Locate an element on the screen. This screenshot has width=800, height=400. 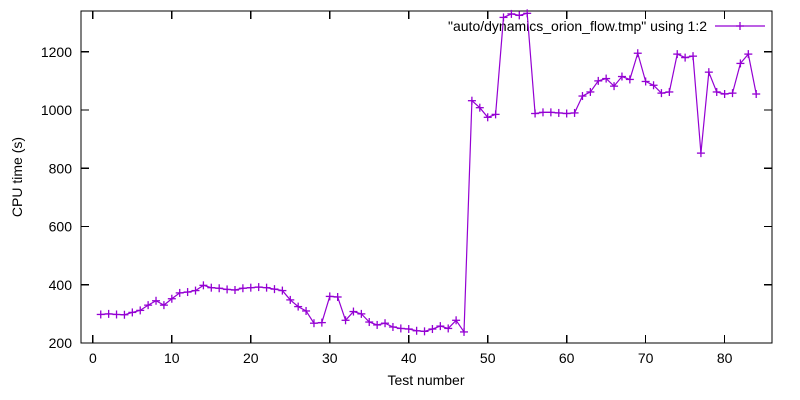
y-tick-label: 1000 is located at coordinates (56, 110).